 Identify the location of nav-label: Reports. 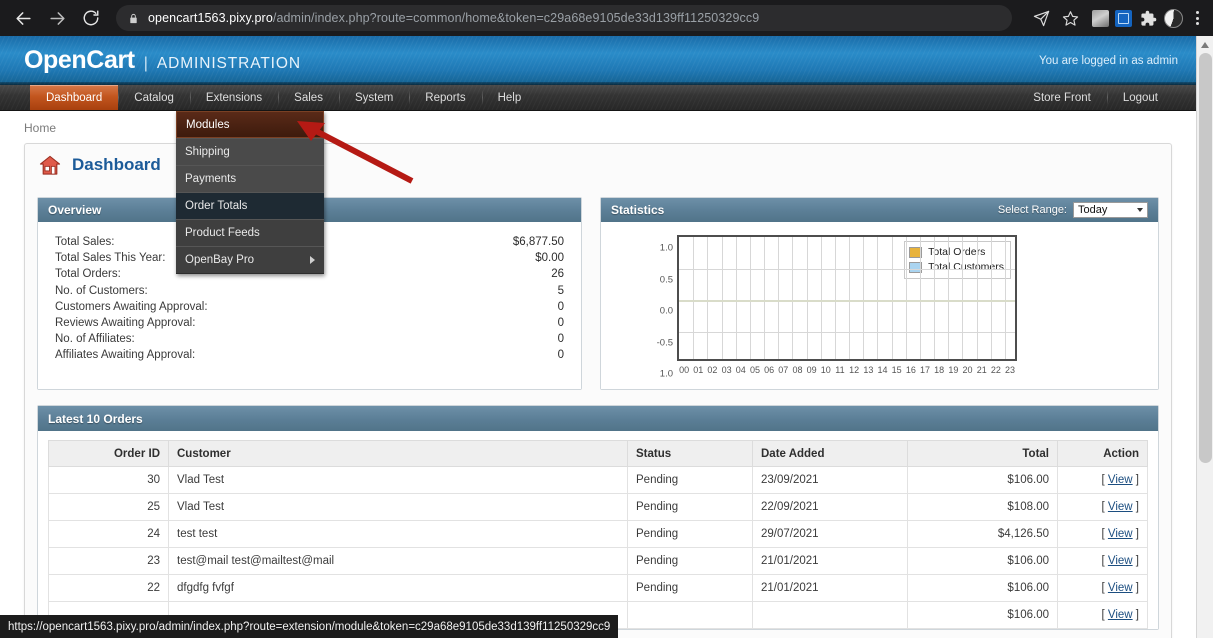
(445, 97).